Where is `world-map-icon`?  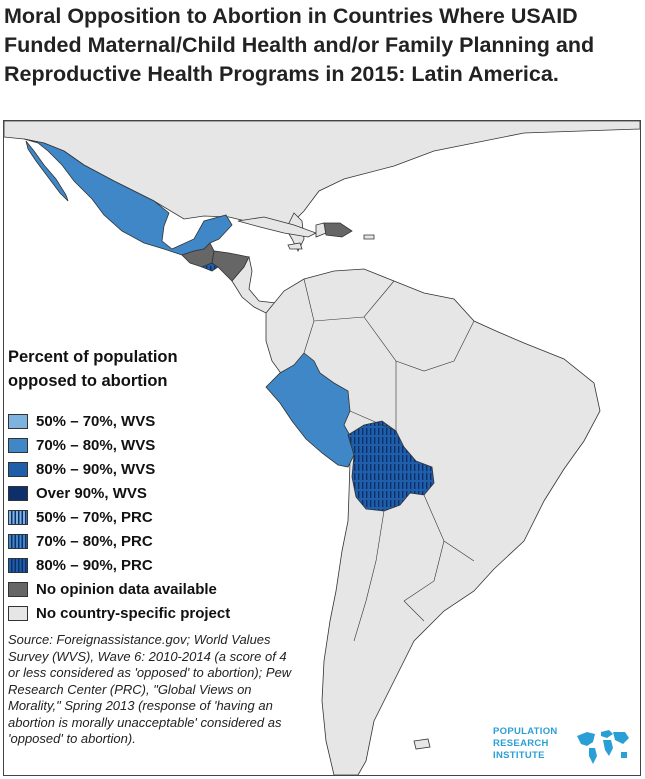
world-map-icon is located at coordinates (603, 747).